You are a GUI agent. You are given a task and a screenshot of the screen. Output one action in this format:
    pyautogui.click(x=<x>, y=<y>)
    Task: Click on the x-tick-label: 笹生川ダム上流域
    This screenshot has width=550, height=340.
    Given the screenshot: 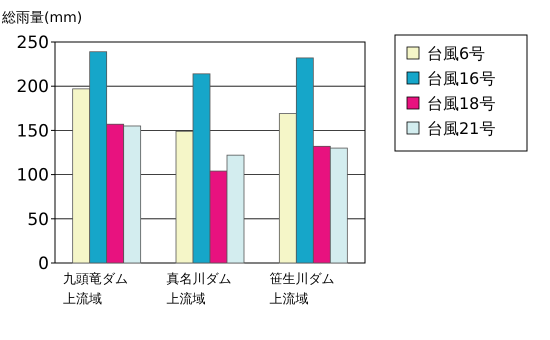 What is the action you would take?
    pyautogui.click(x=302, y=289)
    